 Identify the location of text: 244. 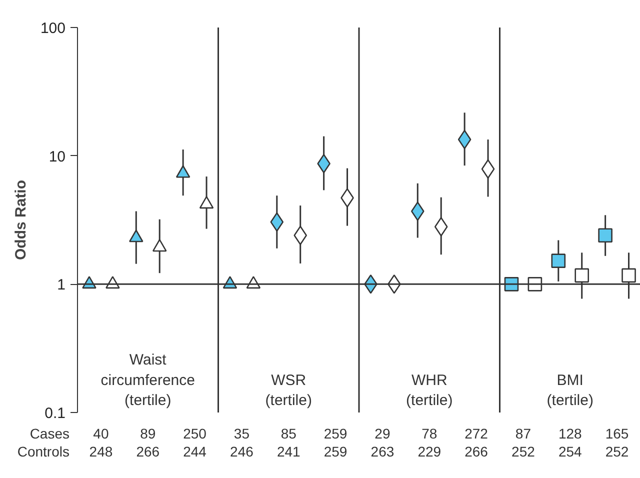
(195, 452).